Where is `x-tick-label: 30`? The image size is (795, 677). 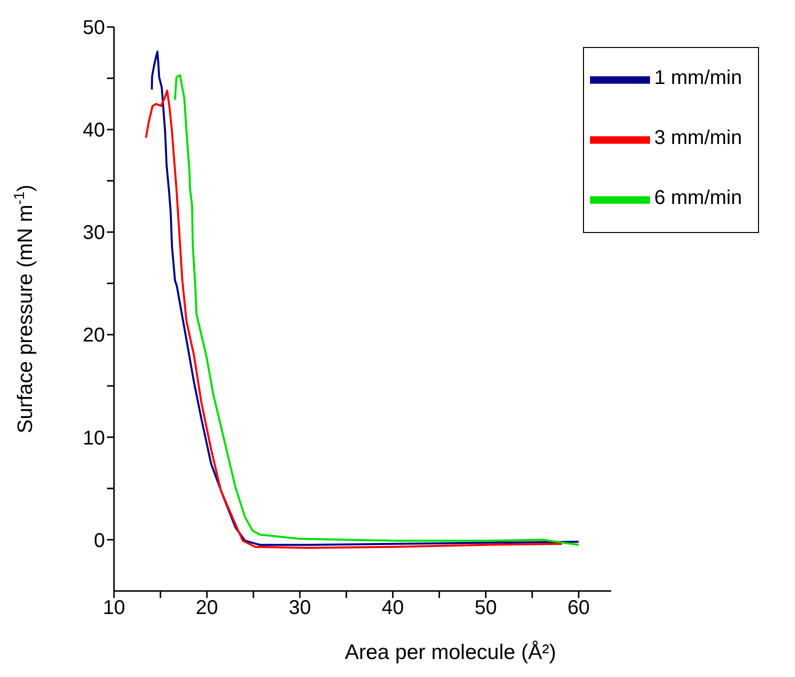
x-tick-label: 30 is located at coordinates (299, 608).